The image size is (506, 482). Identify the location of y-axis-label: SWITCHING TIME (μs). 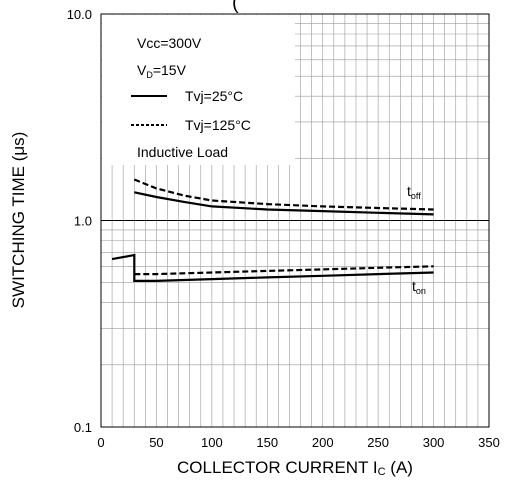
(18, 220).